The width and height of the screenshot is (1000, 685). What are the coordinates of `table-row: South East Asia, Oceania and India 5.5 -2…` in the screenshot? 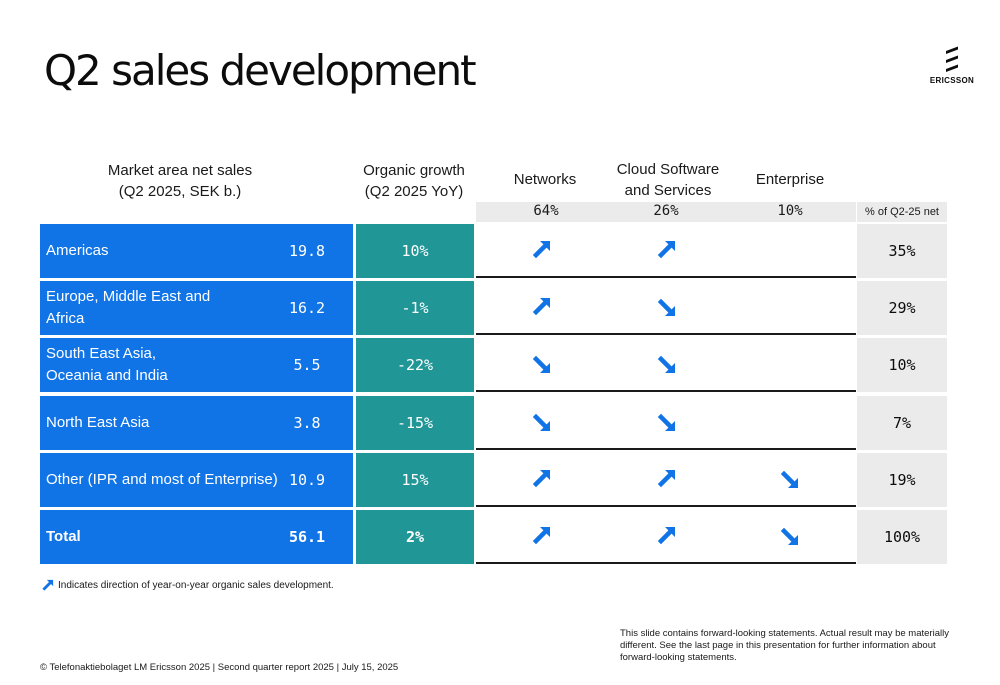 It's located at (493, 365).